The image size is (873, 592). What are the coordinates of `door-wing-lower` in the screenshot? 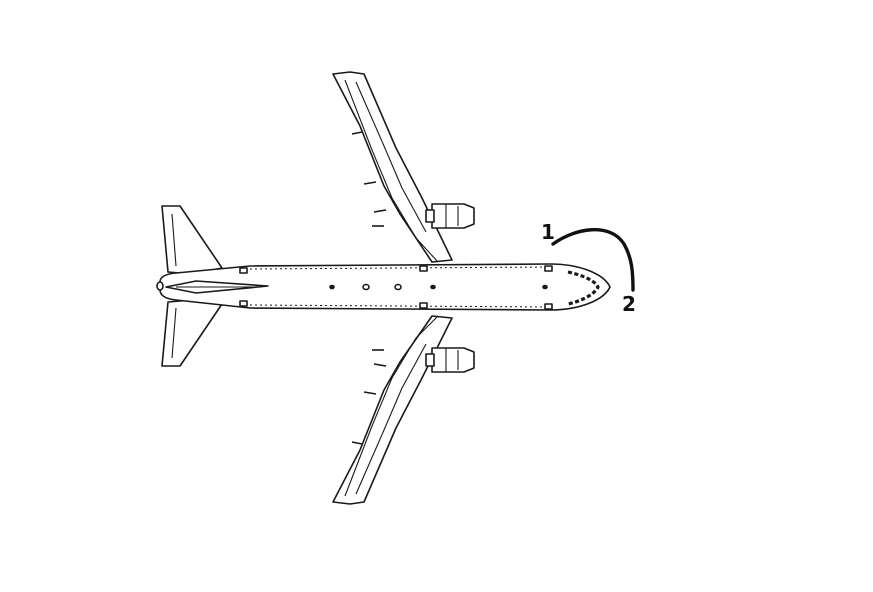 It's located at (423, 305).